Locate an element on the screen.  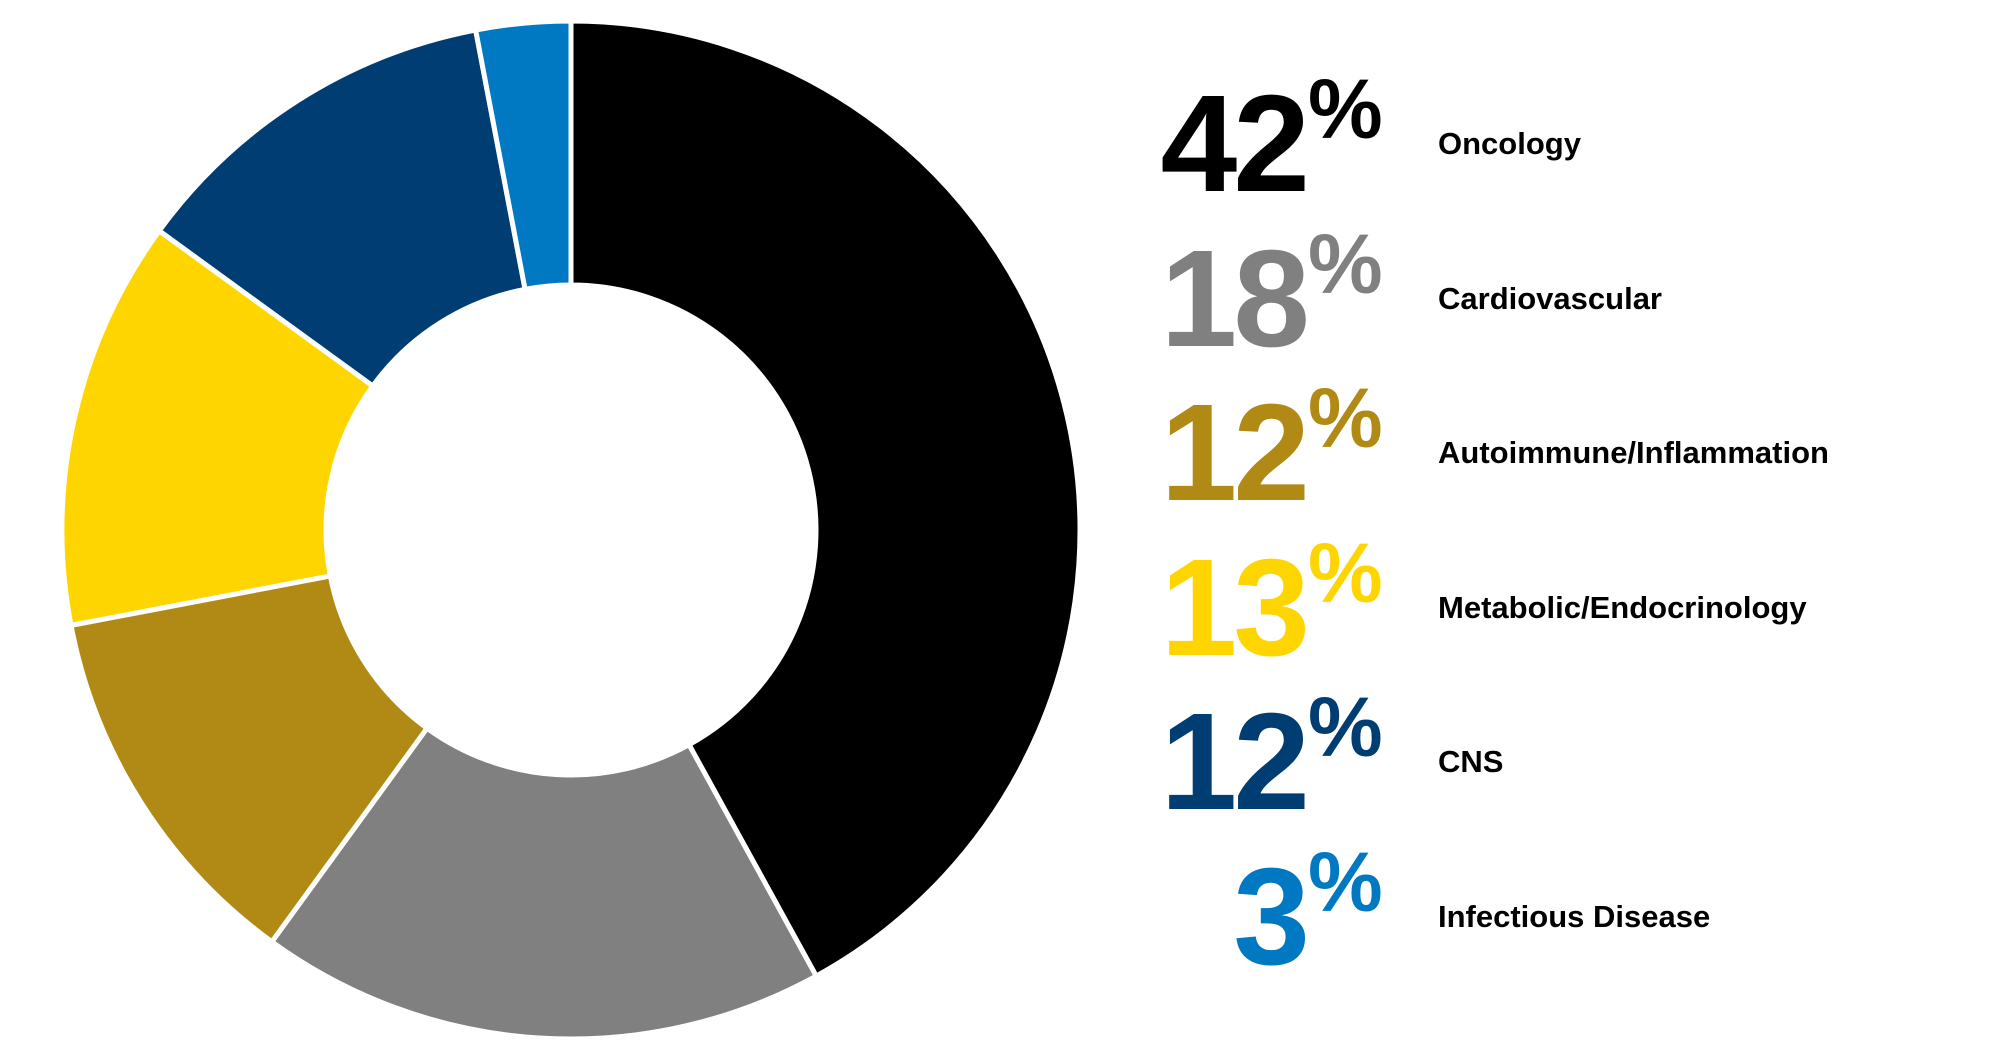
donut-slice-metabolic-endocrinology is located at coordinates (218, 428).